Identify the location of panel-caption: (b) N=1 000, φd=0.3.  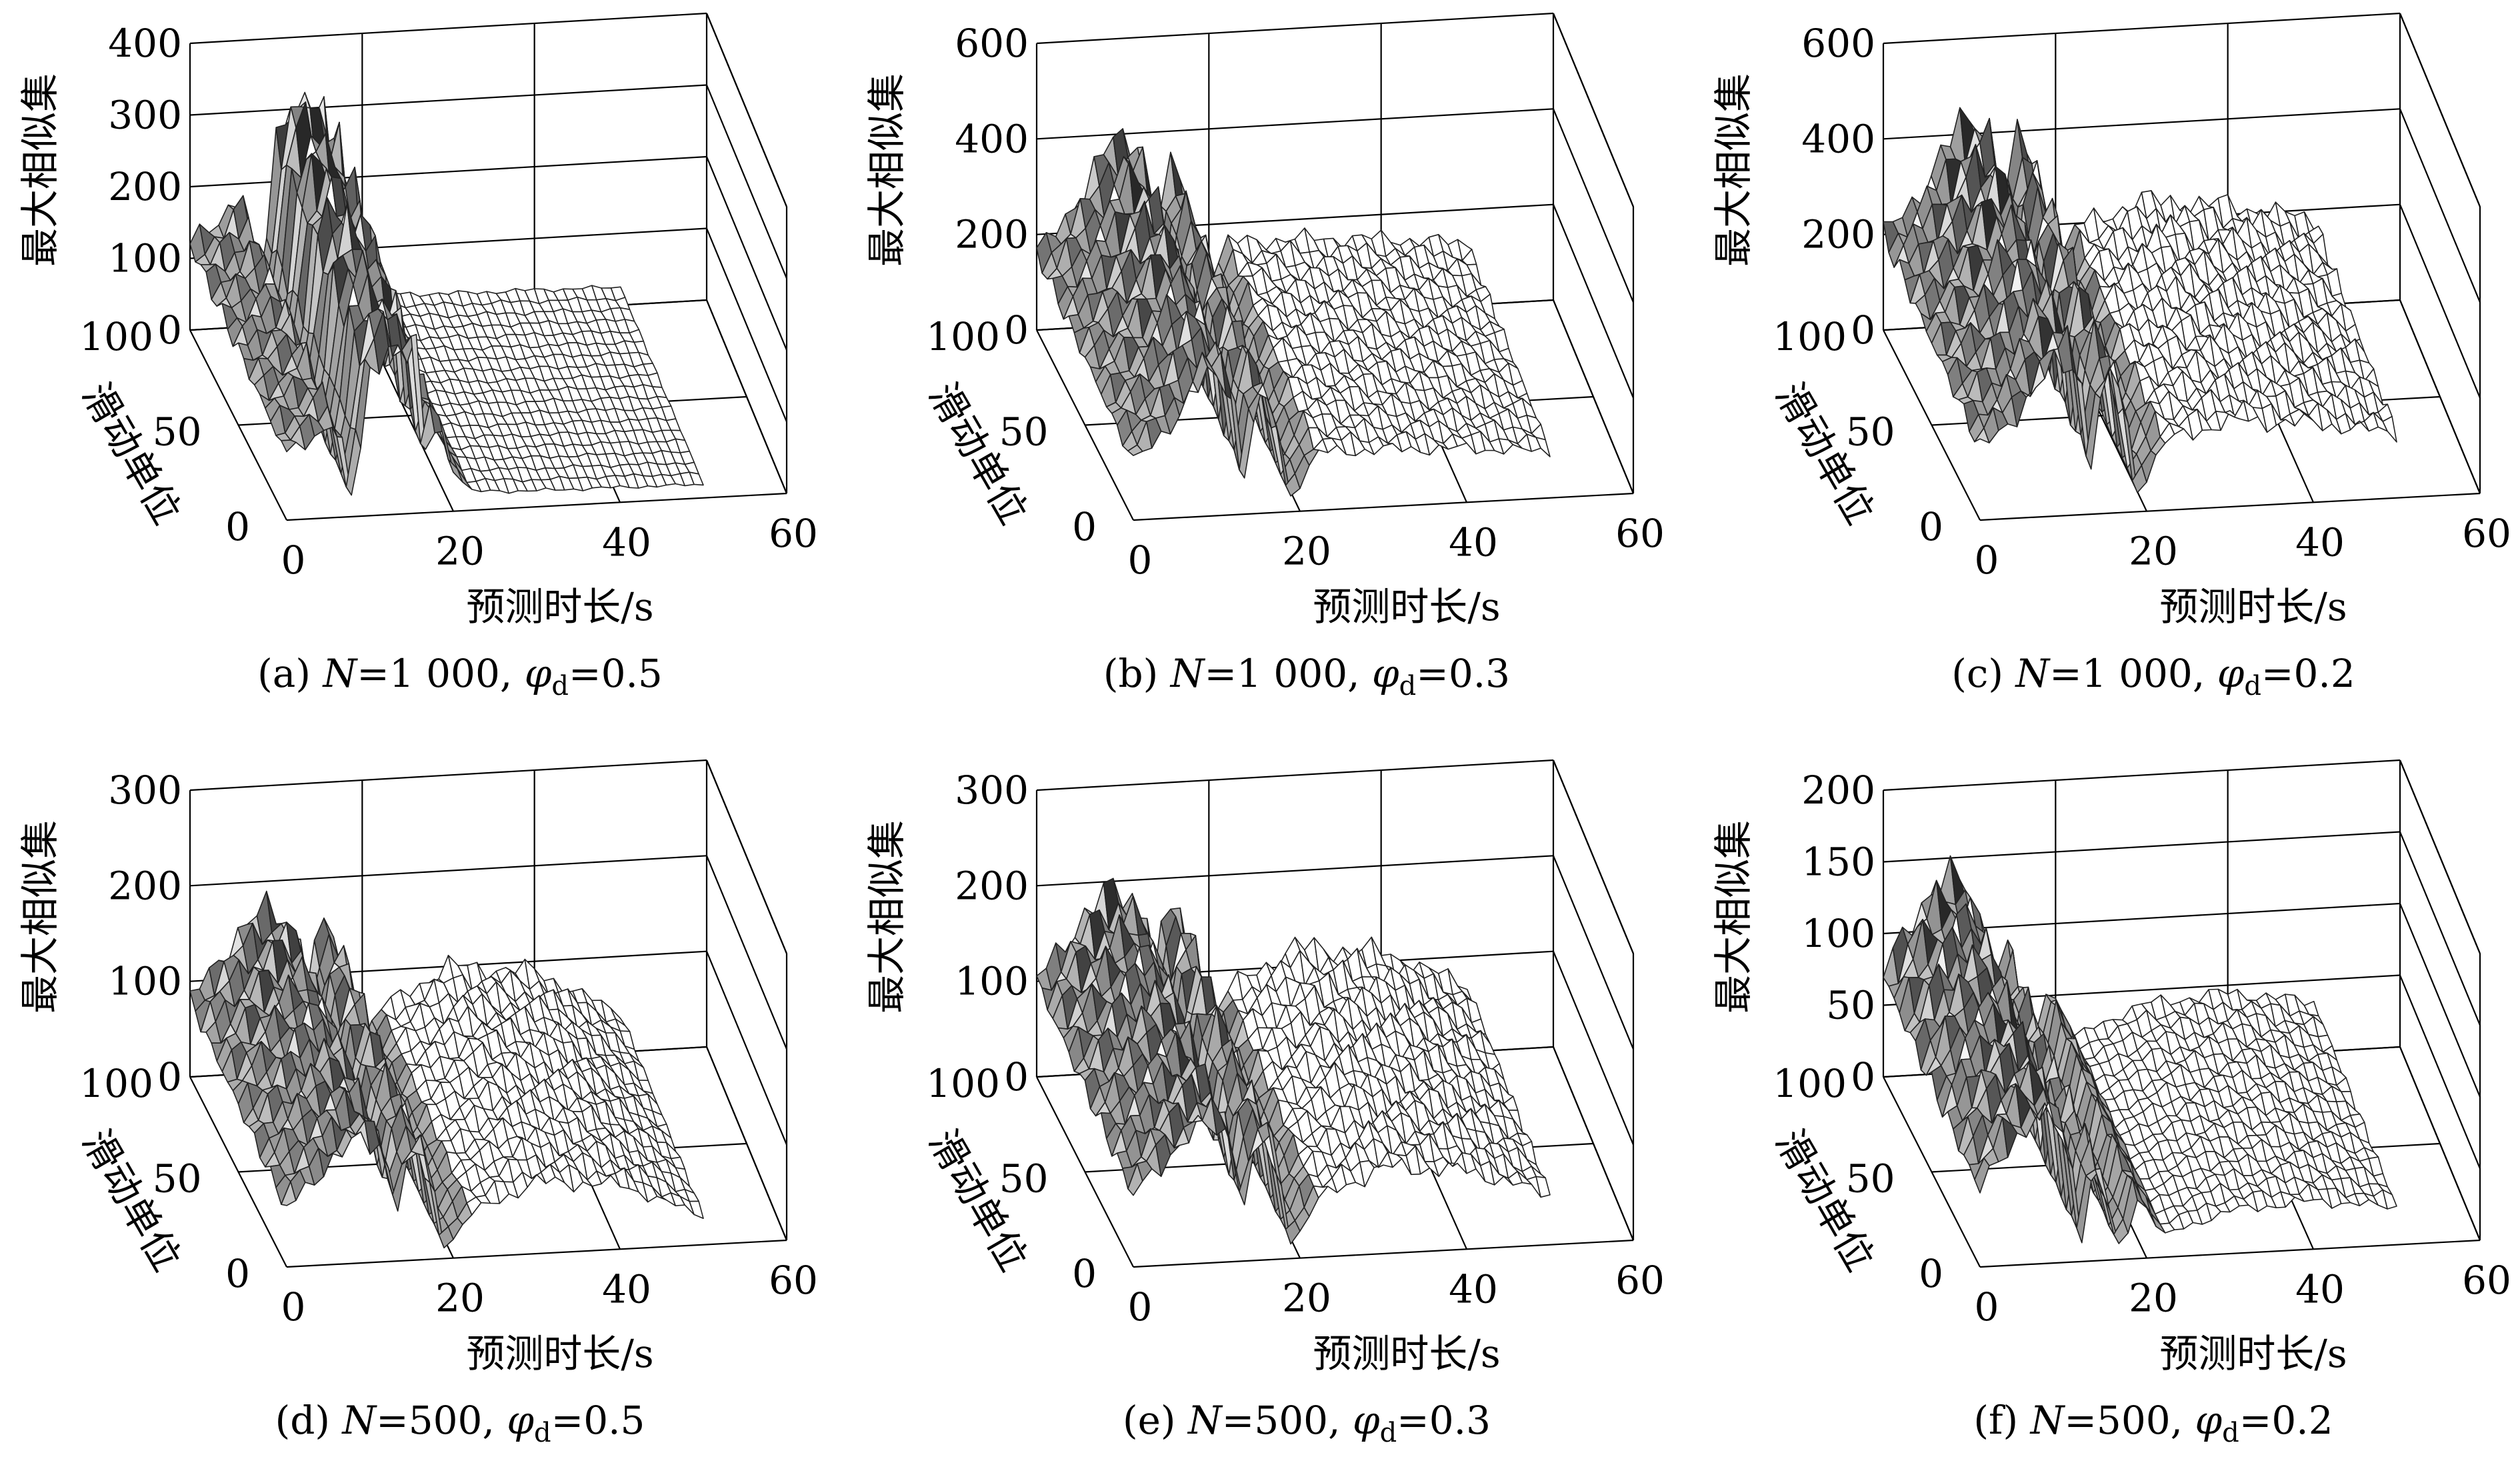
(1306, 676).